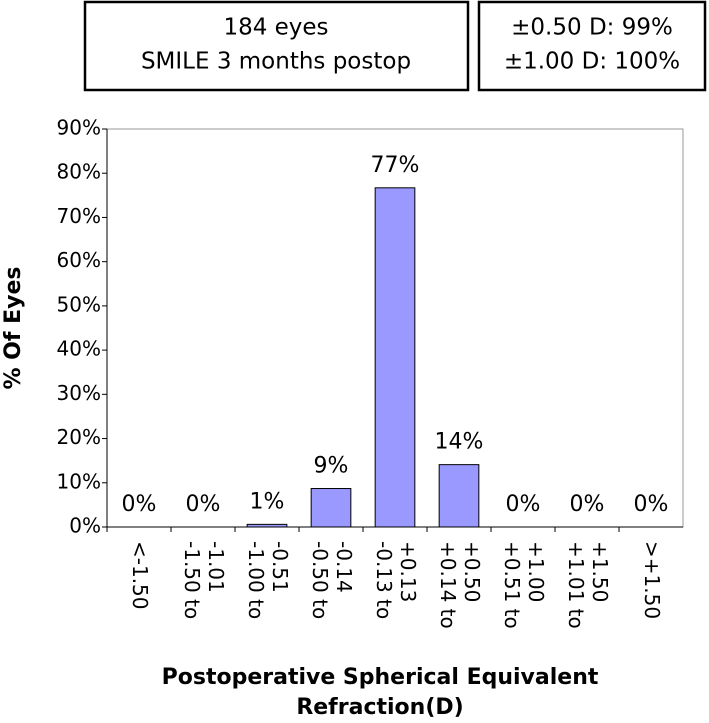  What do you see at coordinates (589, 585) in the screenshot?
I see `x-tick-label: +1.01 to+1.50` at bounding box center [589, 585].